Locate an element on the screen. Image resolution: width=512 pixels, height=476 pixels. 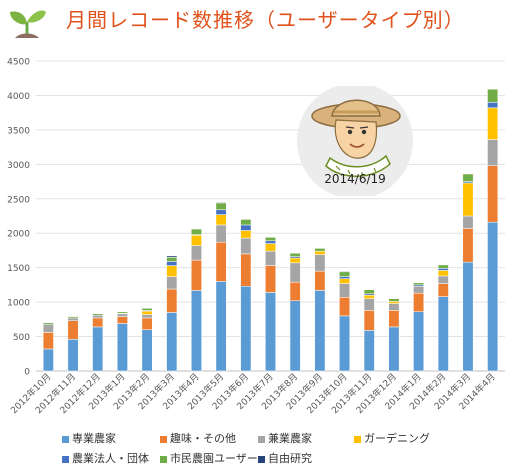
legend-label: 趣味・その他 is located at coordinates (203, 438).